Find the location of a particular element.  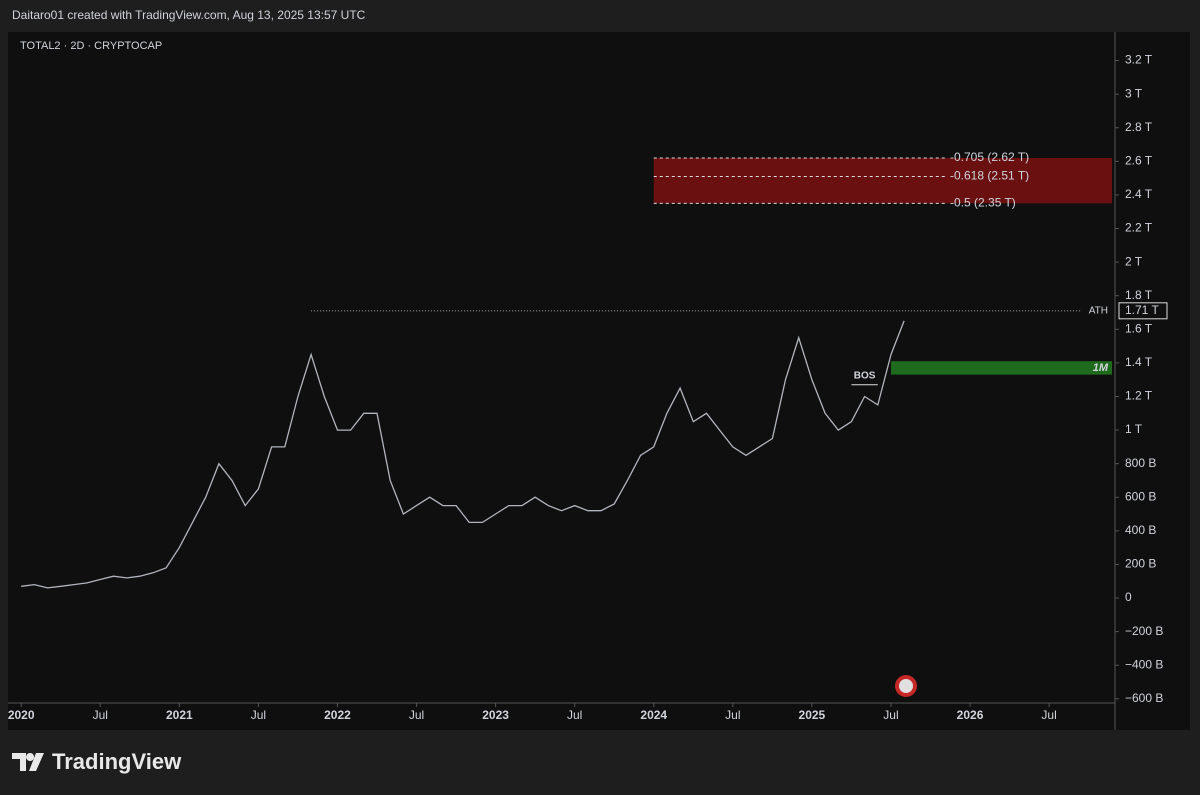

y-tick-label: 2.8 T is located at coordinates (1139, 127).